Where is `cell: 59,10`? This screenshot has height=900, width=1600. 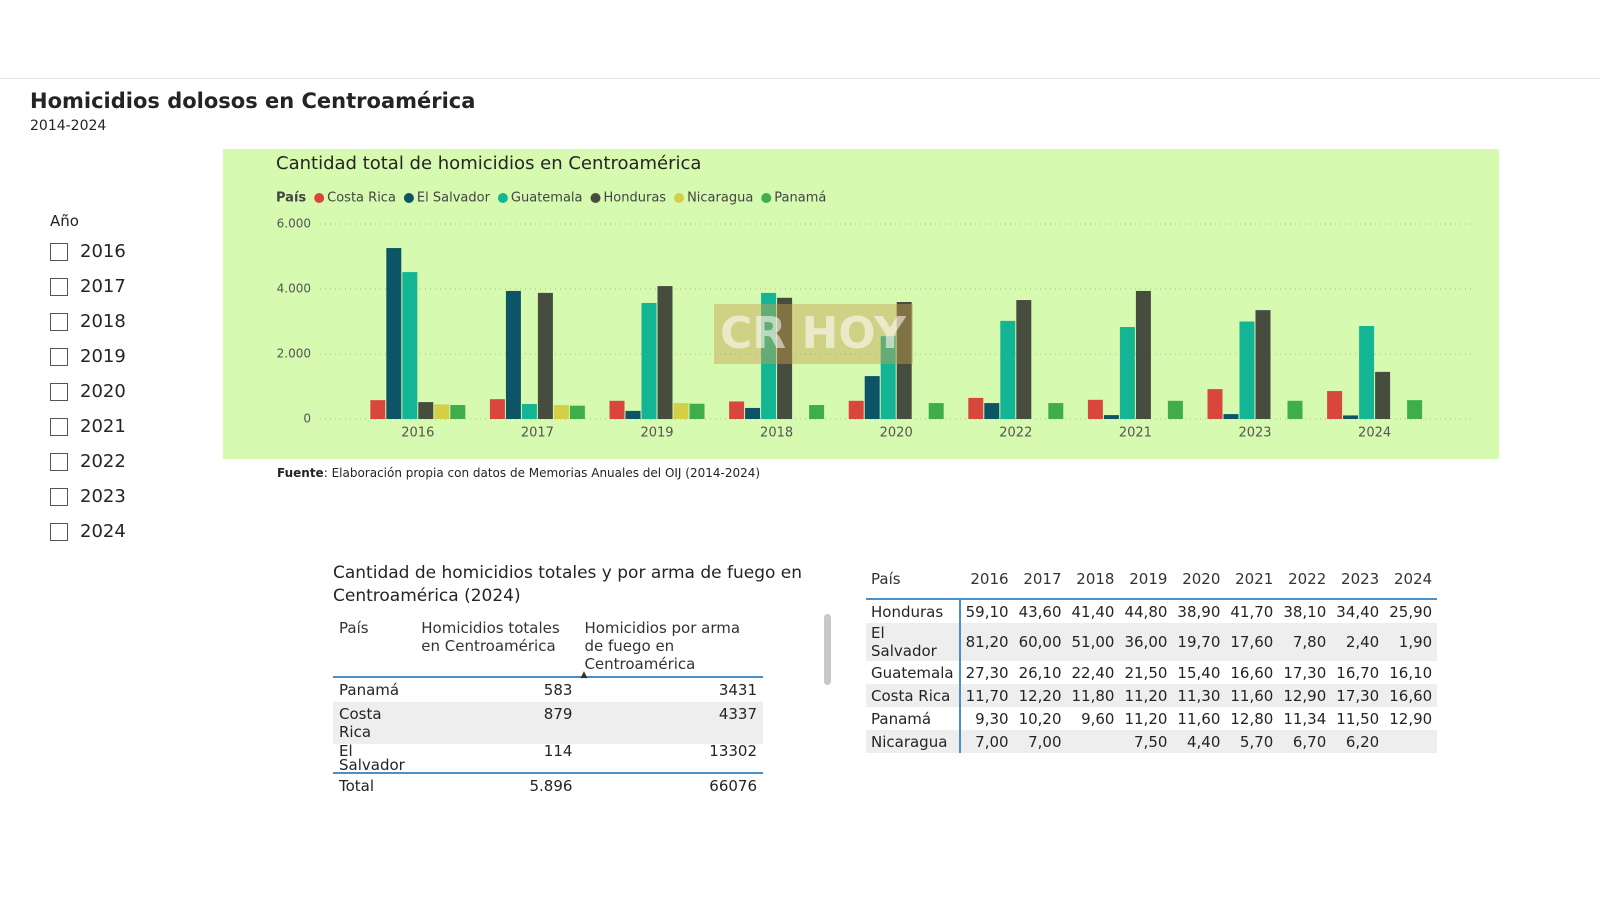 cell: 59,10 is located at coordinates (987, 611).